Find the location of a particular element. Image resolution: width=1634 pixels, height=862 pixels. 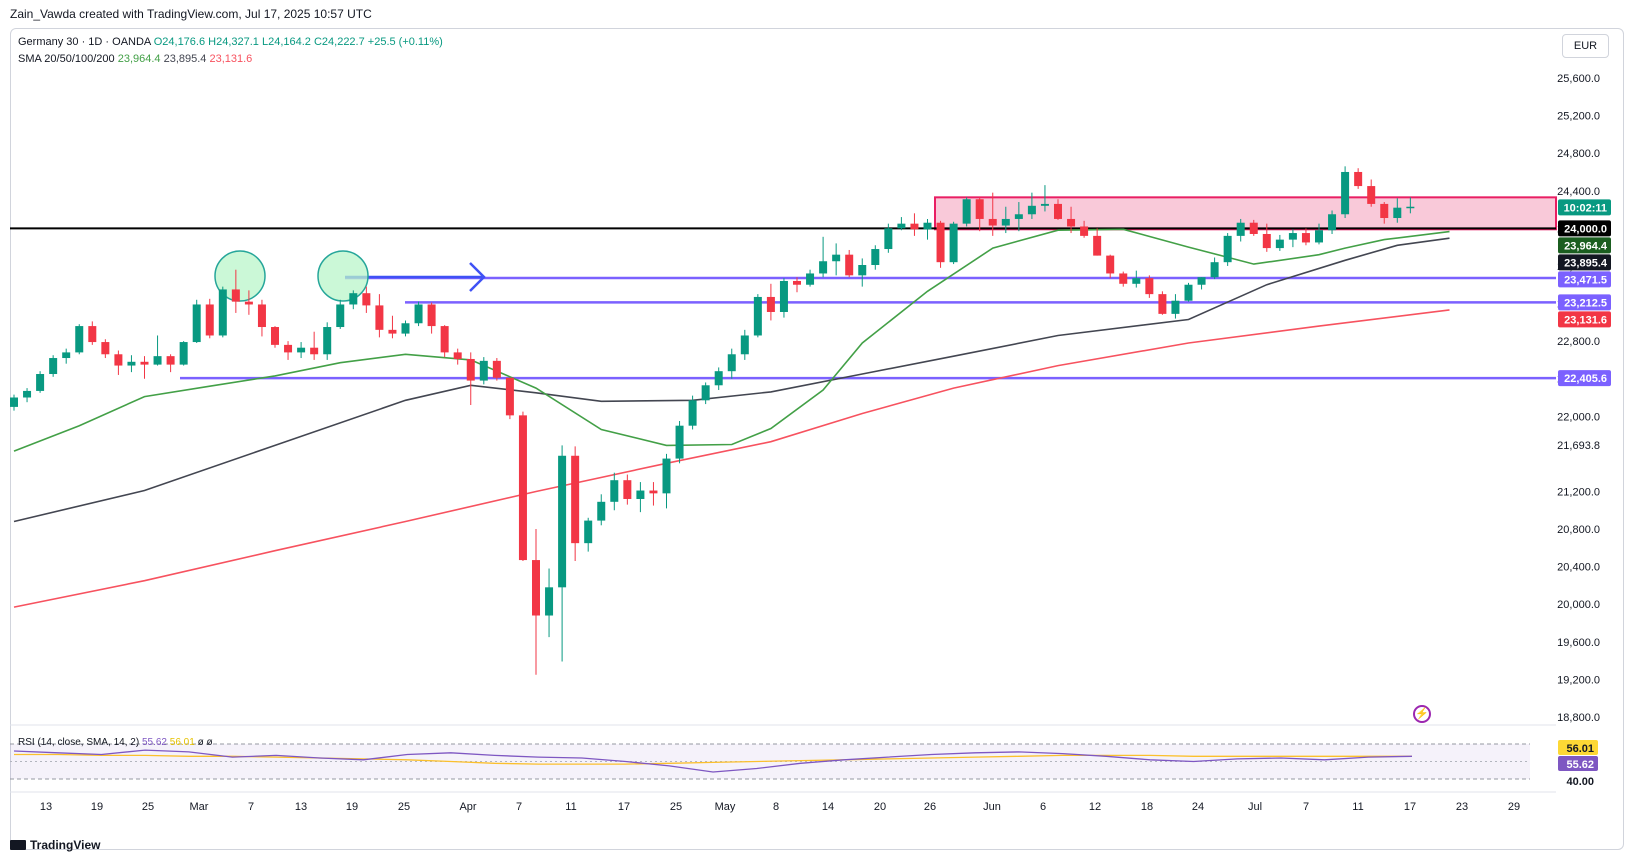

symbol-label: Germany 30 · 1D · OANDA is located at coordinates (84, 42).